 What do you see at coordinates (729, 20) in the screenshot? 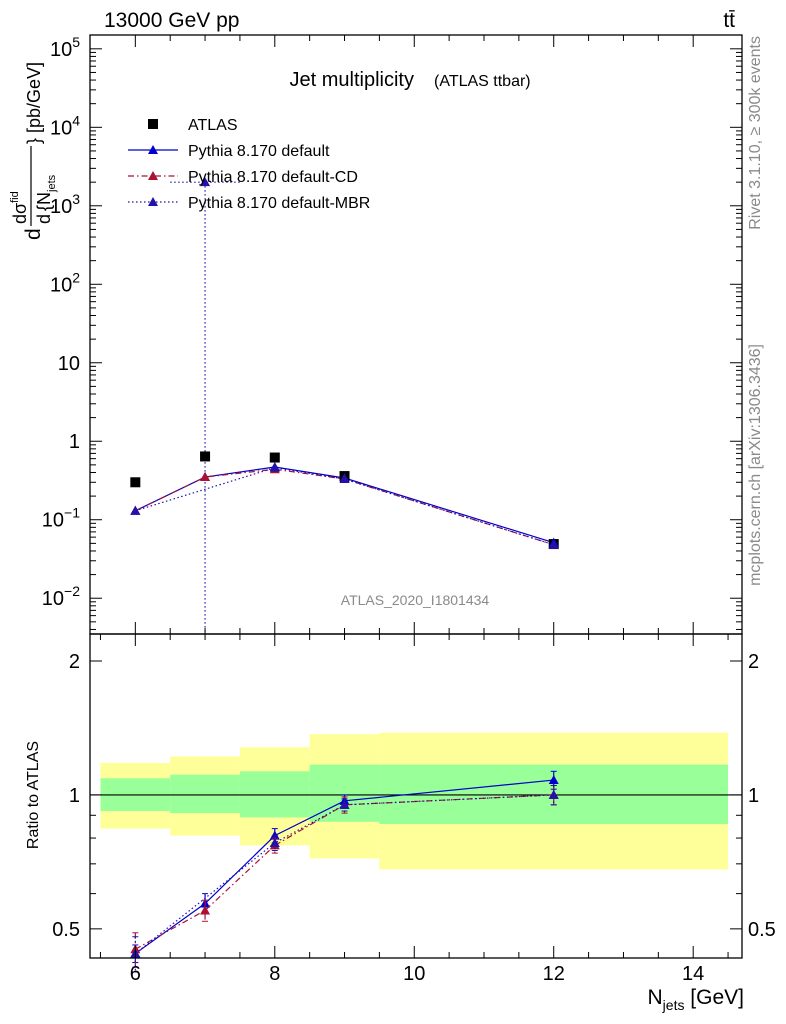
I see `header-final-state: tt̄` at bounding box center [729, 20].